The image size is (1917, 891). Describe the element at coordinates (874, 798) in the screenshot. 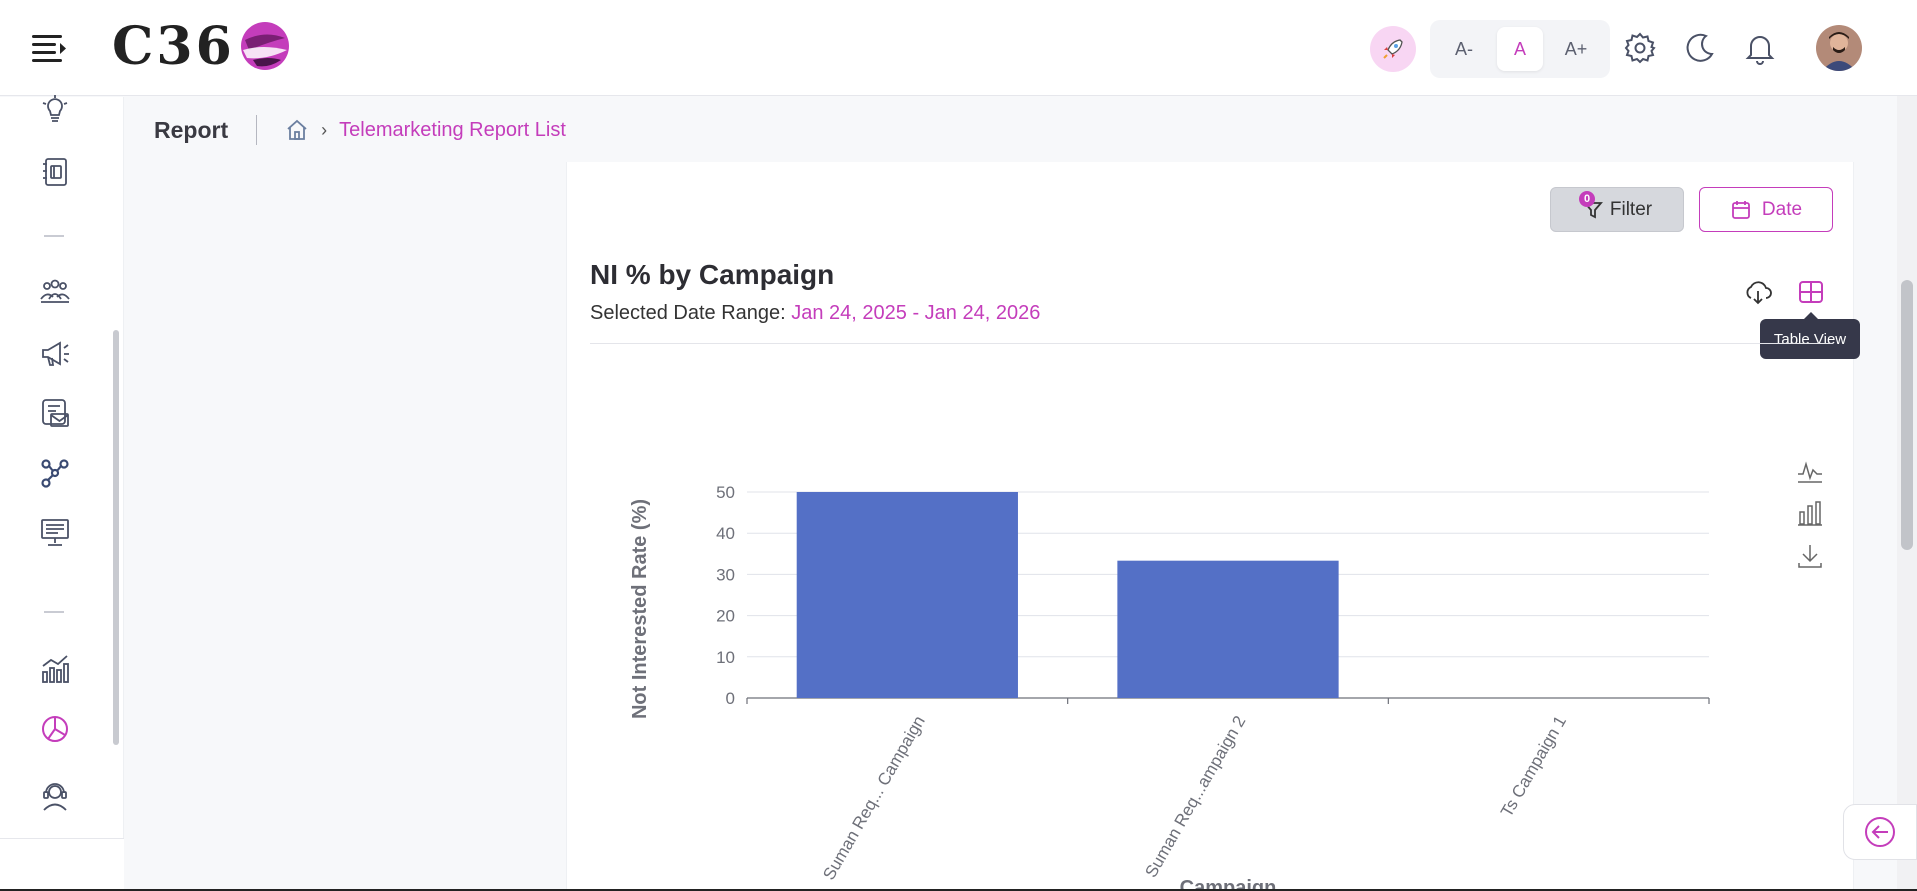

I see `x-tick-label: Suman Req... Campaign` at that location.